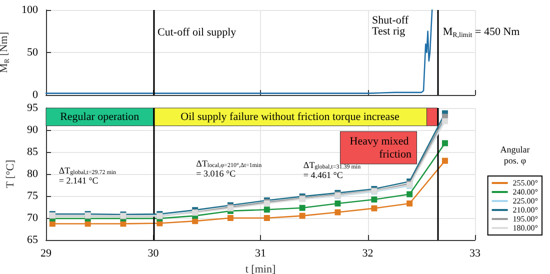 Image resolution: width=550 pixels, height=274 pixels. Describe the element at coordinates (475, 254) in the screenshot. I see `x-tick-label: 33` at that location.